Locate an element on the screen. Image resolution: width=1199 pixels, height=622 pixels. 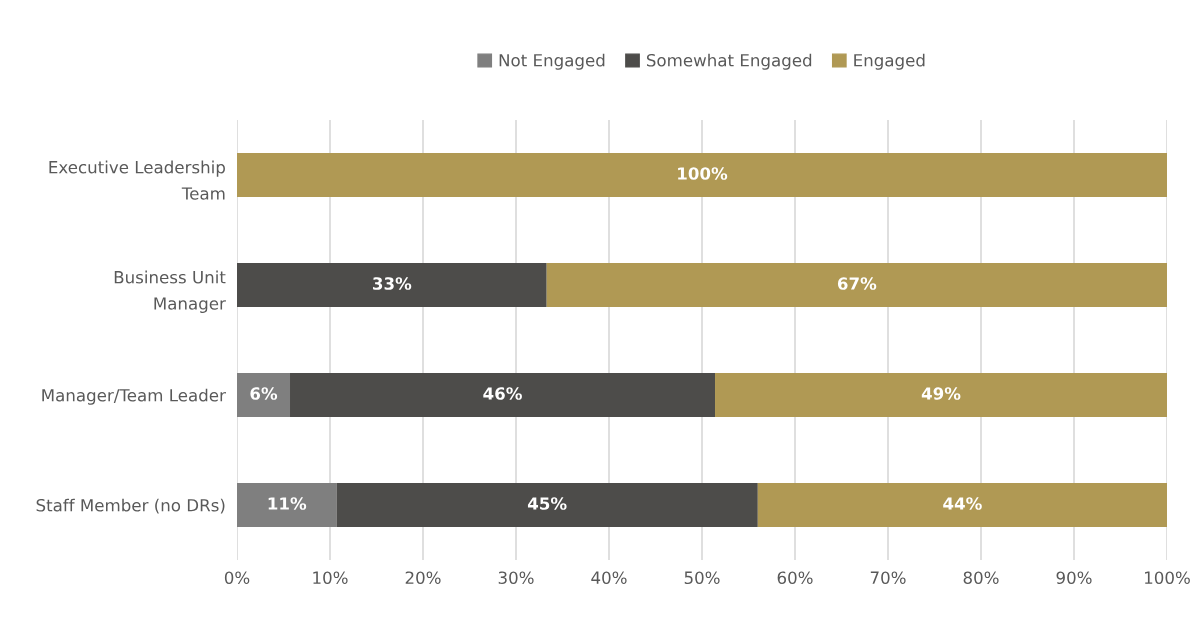
x-tick-label: 70% is located at coordinates (888, 578).